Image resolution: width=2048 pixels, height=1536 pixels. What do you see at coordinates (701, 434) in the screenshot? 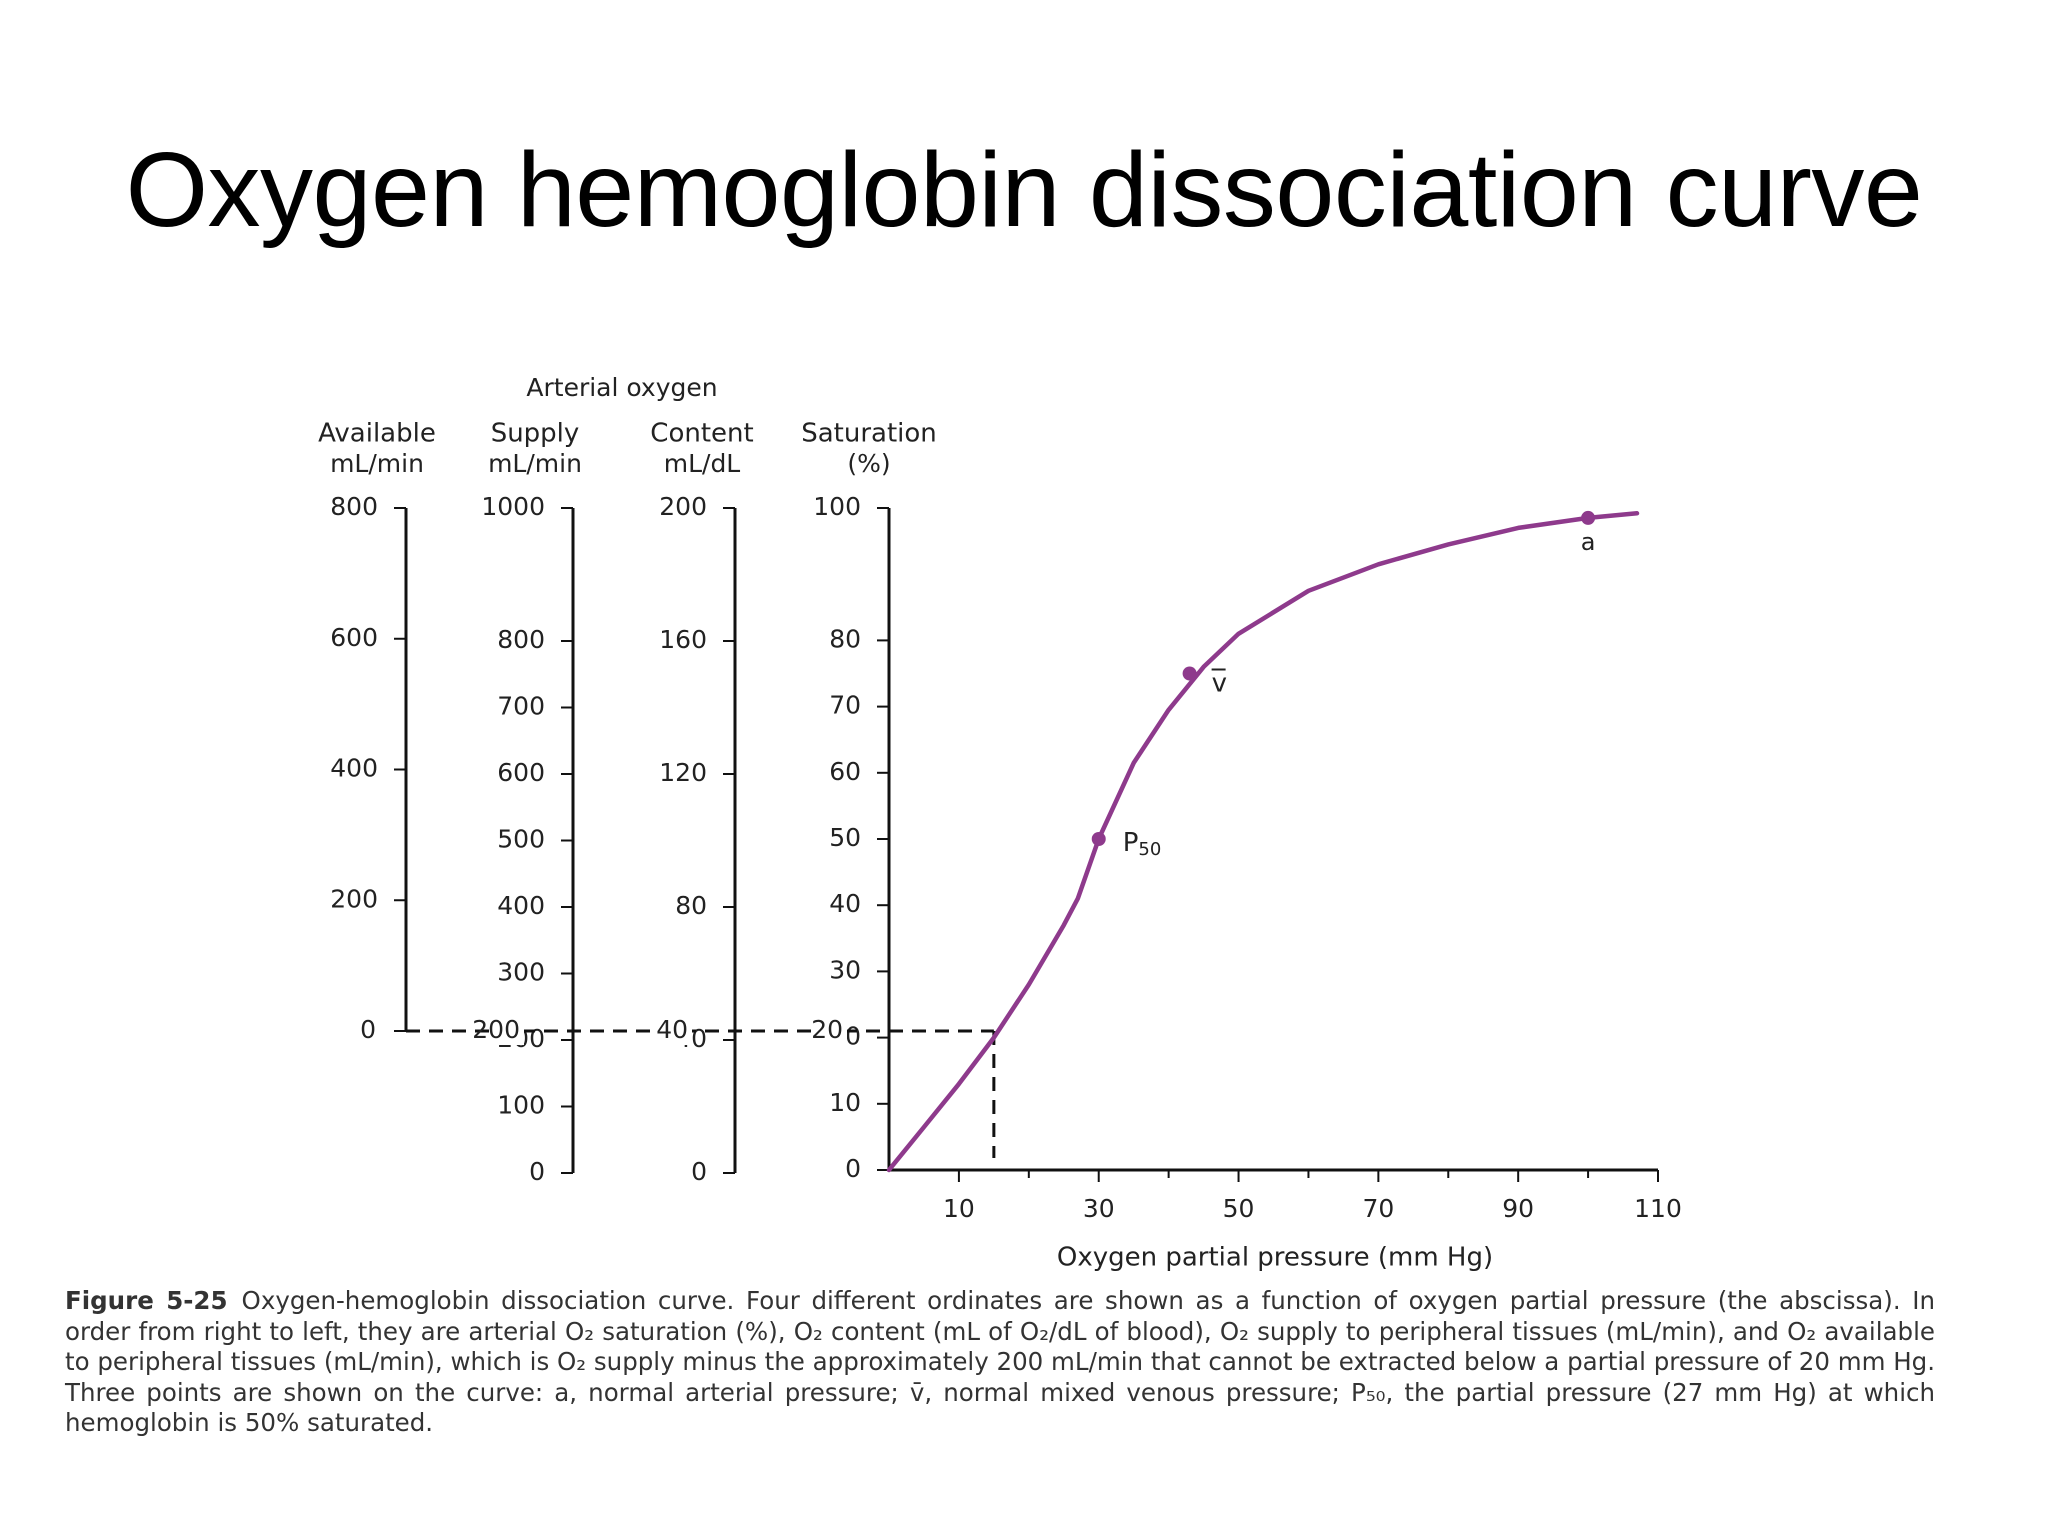
I see `axis-header-content: Content` at bounding box center [701, 434].